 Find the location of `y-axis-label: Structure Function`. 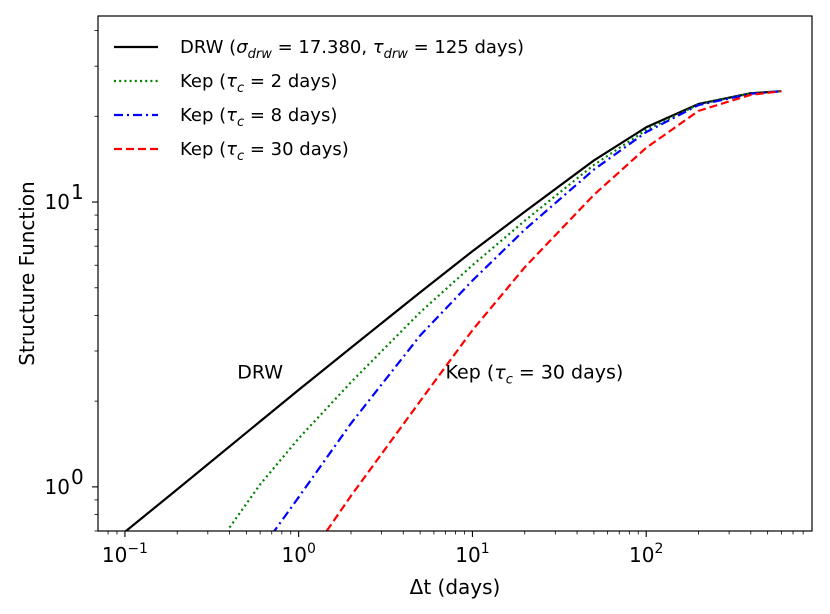

y-axis-label: Structure Function is located at coordinates (27, 273).